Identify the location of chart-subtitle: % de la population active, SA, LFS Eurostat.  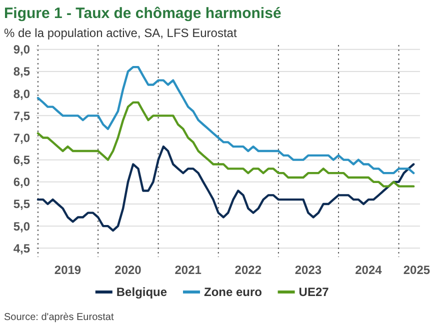
(121, 33).